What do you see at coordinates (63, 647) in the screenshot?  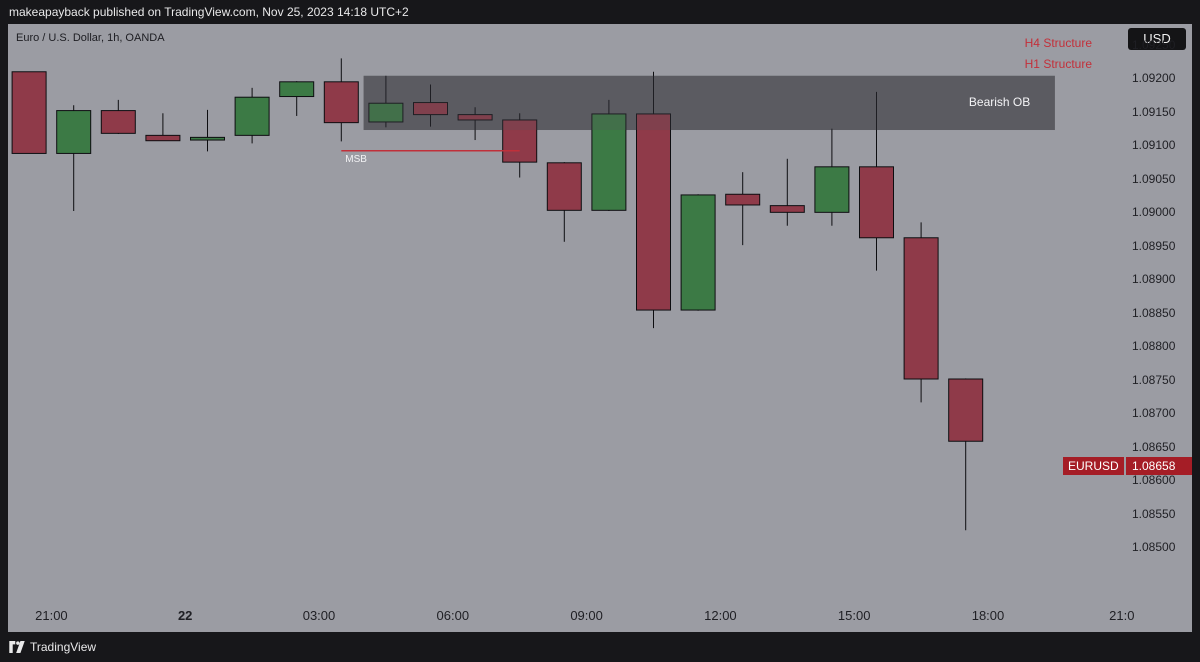 I see `tradingview-brand: TradingView` at bounding box center [63, 647].